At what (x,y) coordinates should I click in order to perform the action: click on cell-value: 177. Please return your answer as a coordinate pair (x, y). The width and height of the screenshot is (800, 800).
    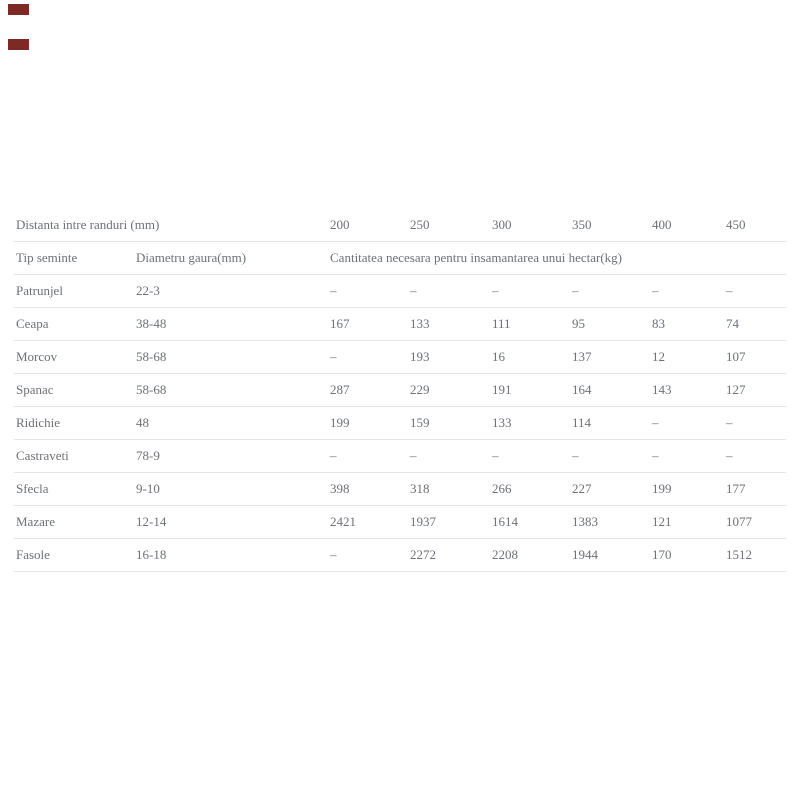
    Looking at the image, I should click on (755, 489).